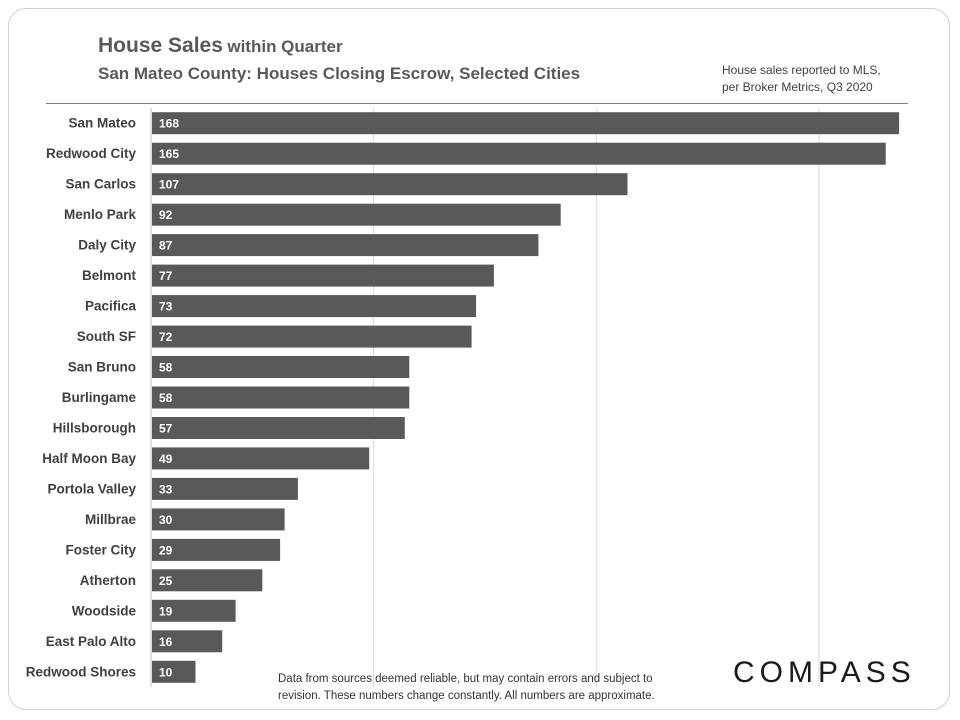 This screenshot has width=960, height=720. What do you see at coordinates (108, 580) in the screenshot?
I see `category-label: Atherton` at bounding box center [108, 580].